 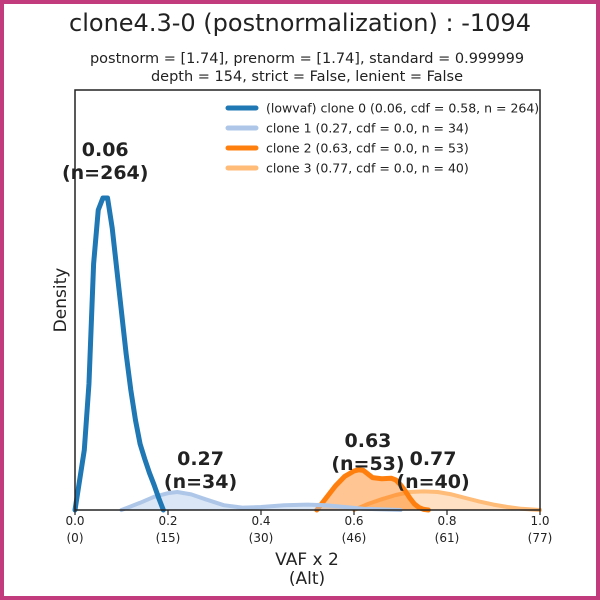 I want to click on x-tick-label: 0.0, so click(x=74, y=521).